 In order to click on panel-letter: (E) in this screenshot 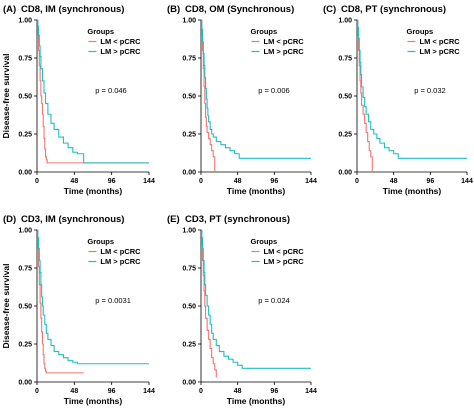, I will do `click(173, 219)`.